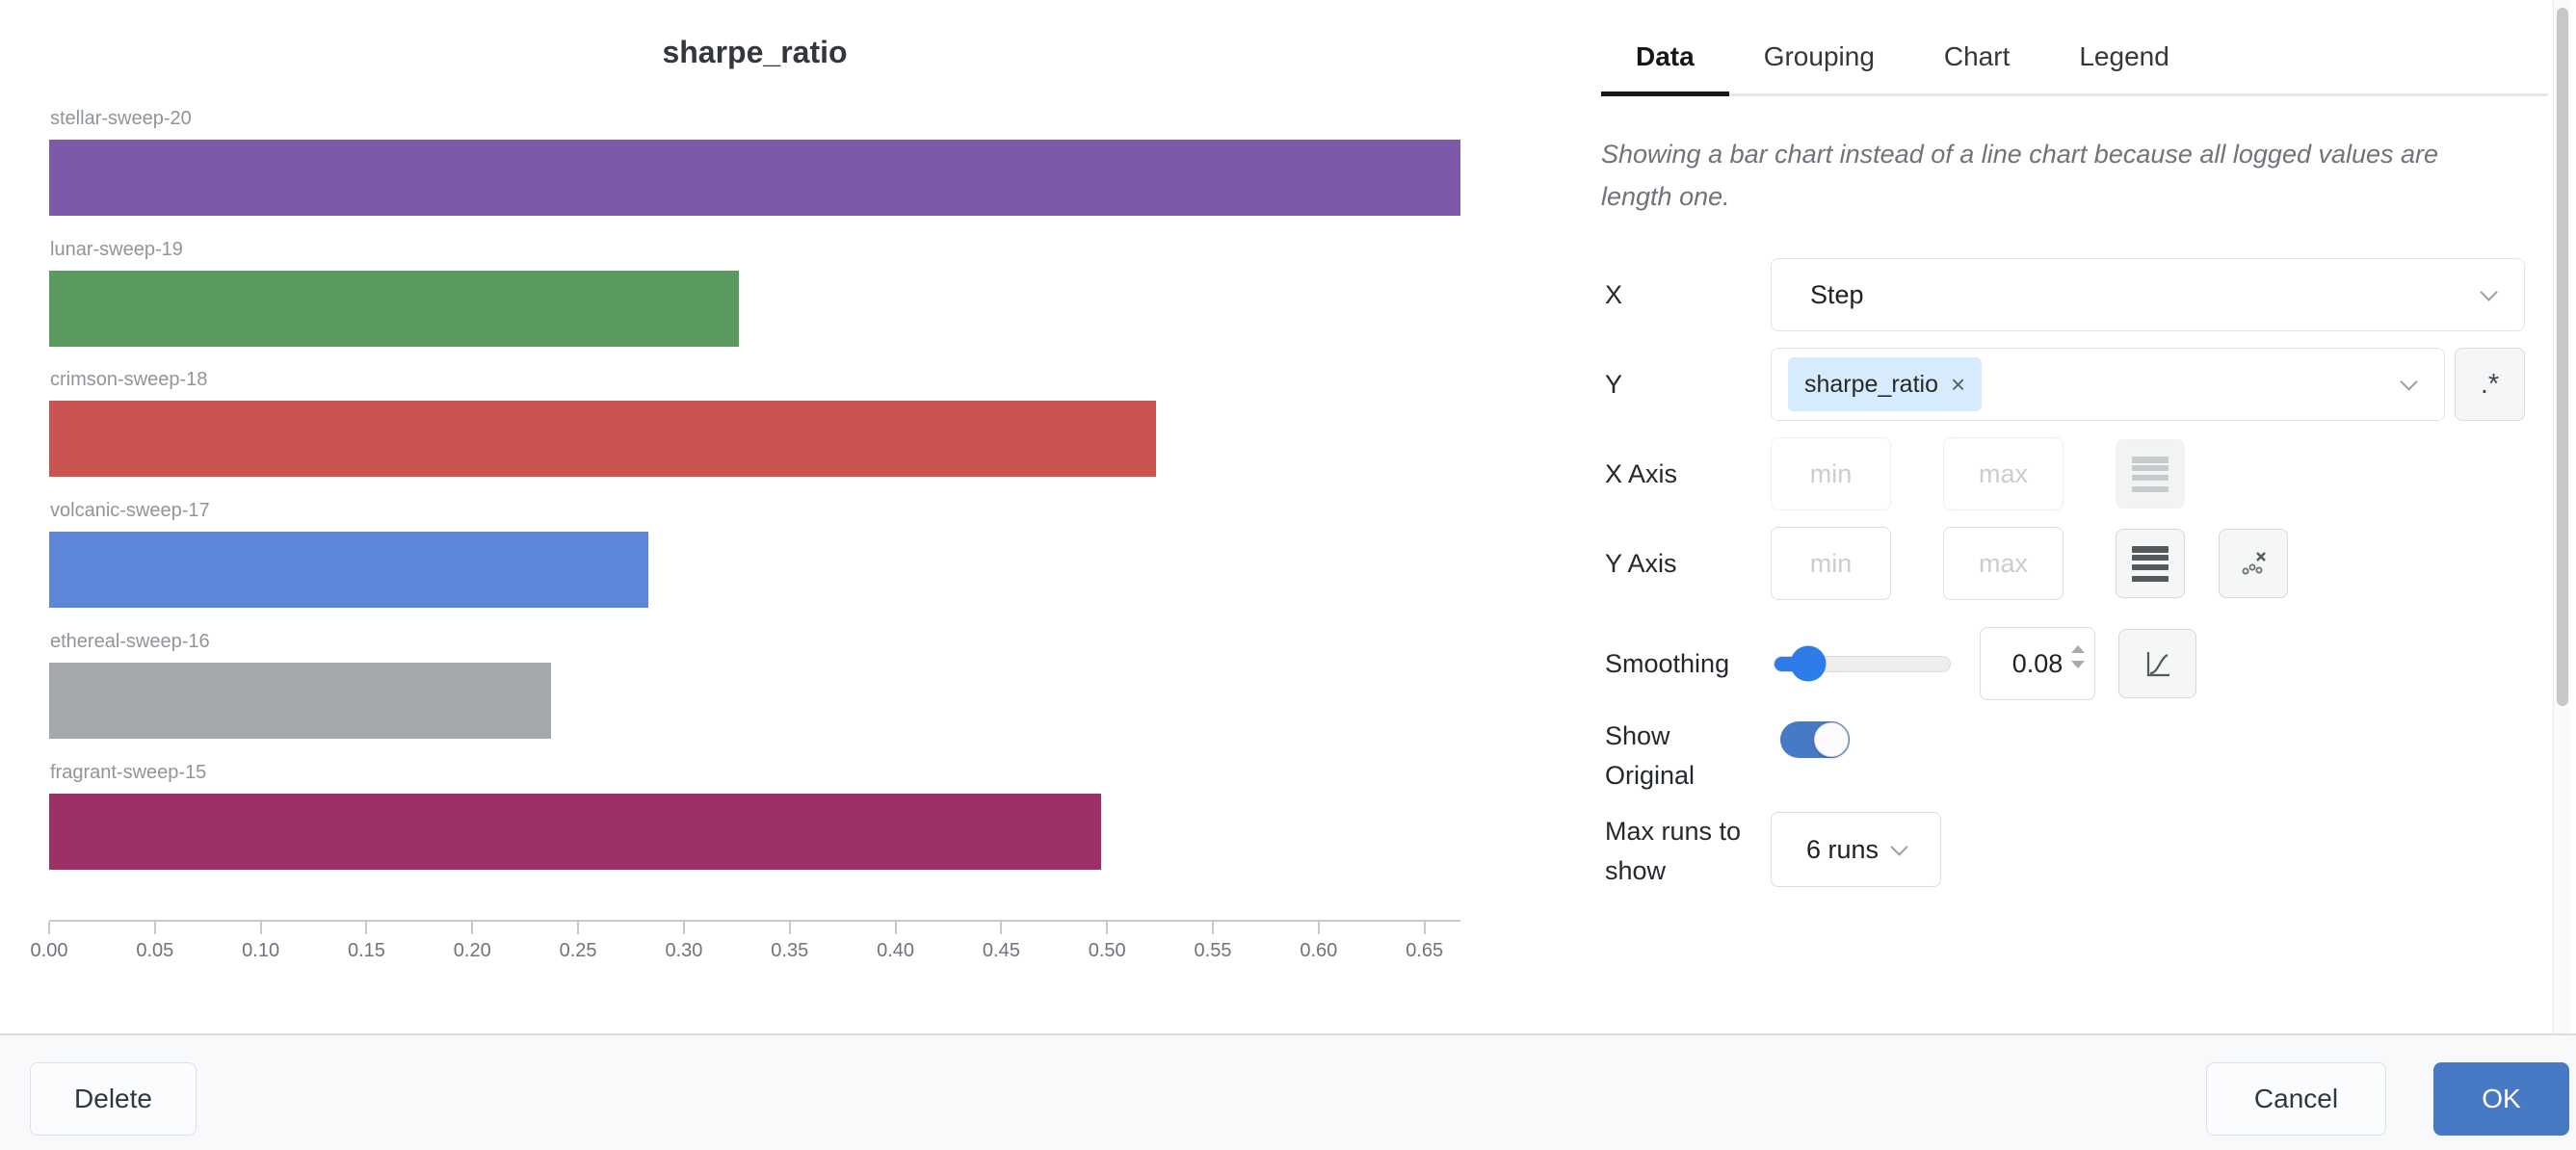  I want to click on run-name-label: volcanic-sweep-17, so click(130, 511).